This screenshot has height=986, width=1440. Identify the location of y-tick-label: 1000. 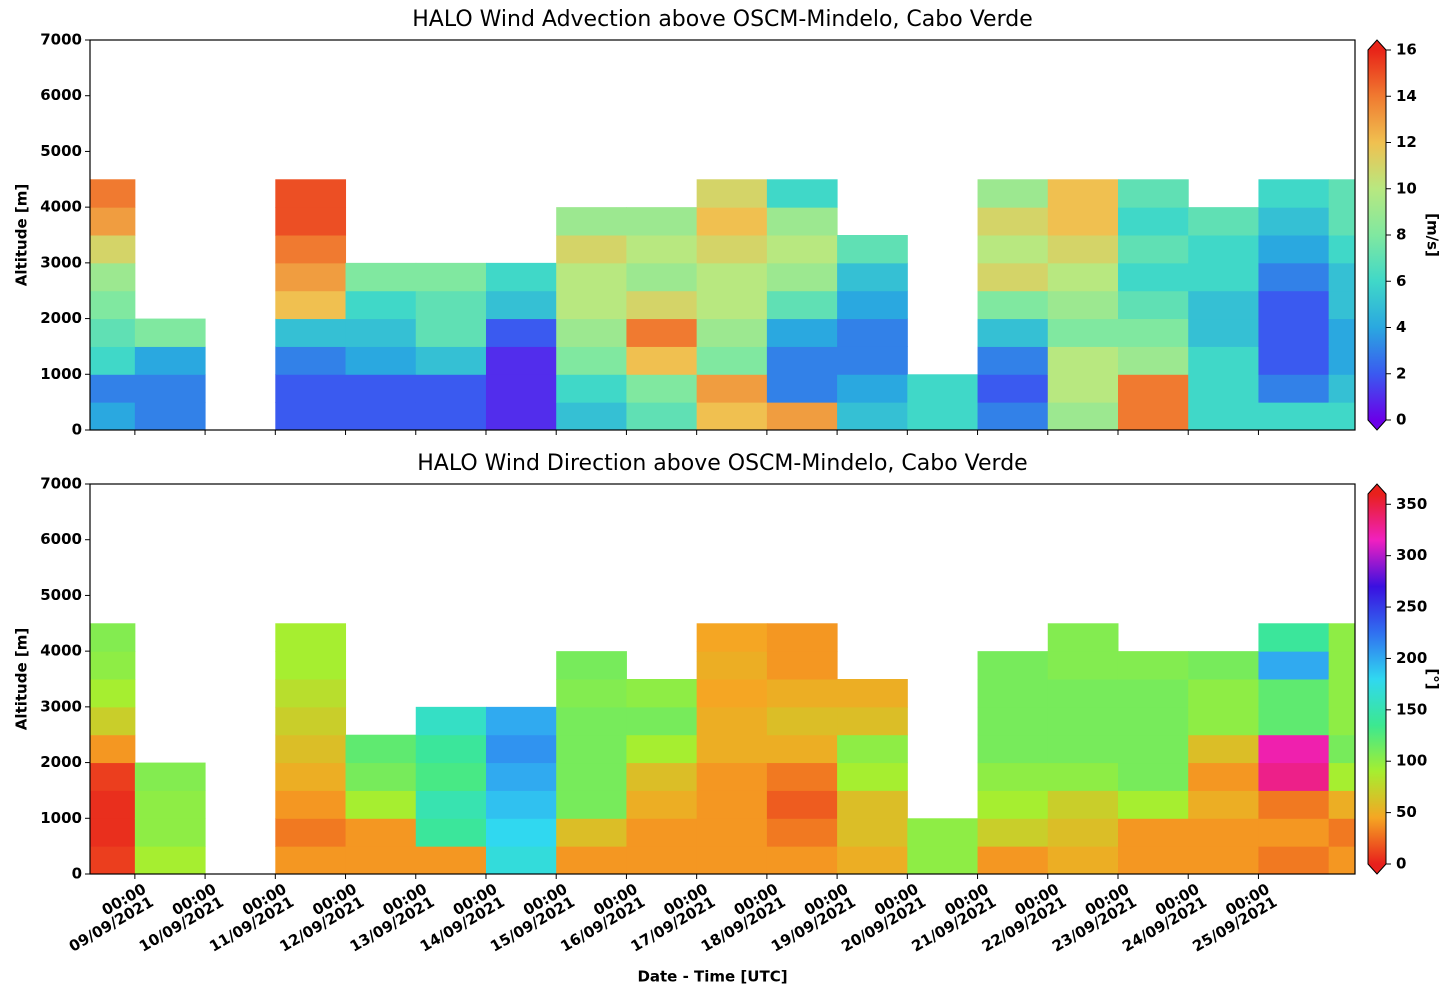
(61, 818).